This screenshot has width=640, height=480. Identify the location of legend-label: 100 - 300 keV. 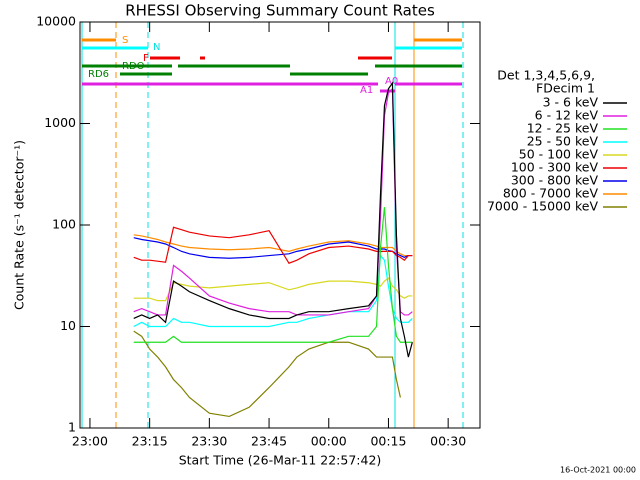
(555, 167).